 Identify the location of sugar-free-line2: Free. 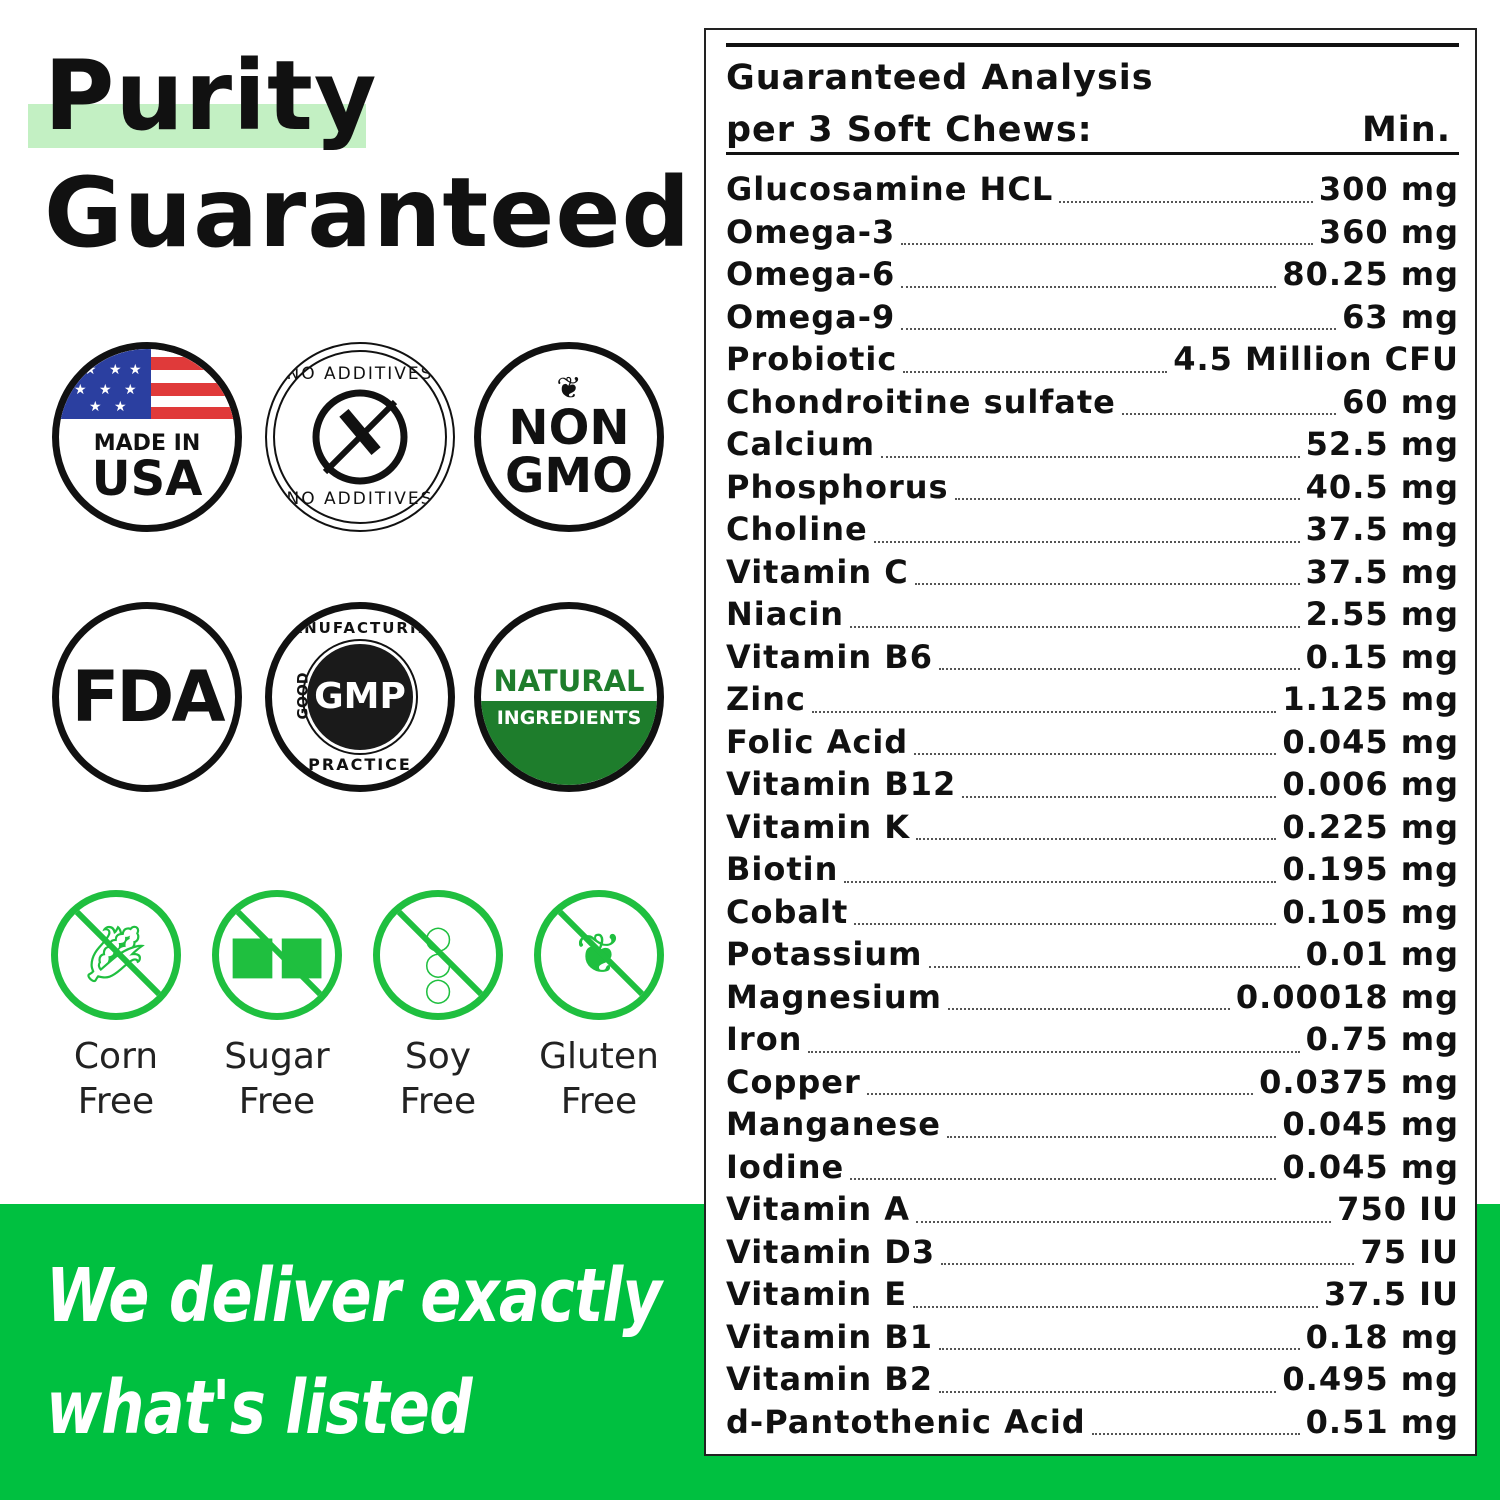
(277, 1101).